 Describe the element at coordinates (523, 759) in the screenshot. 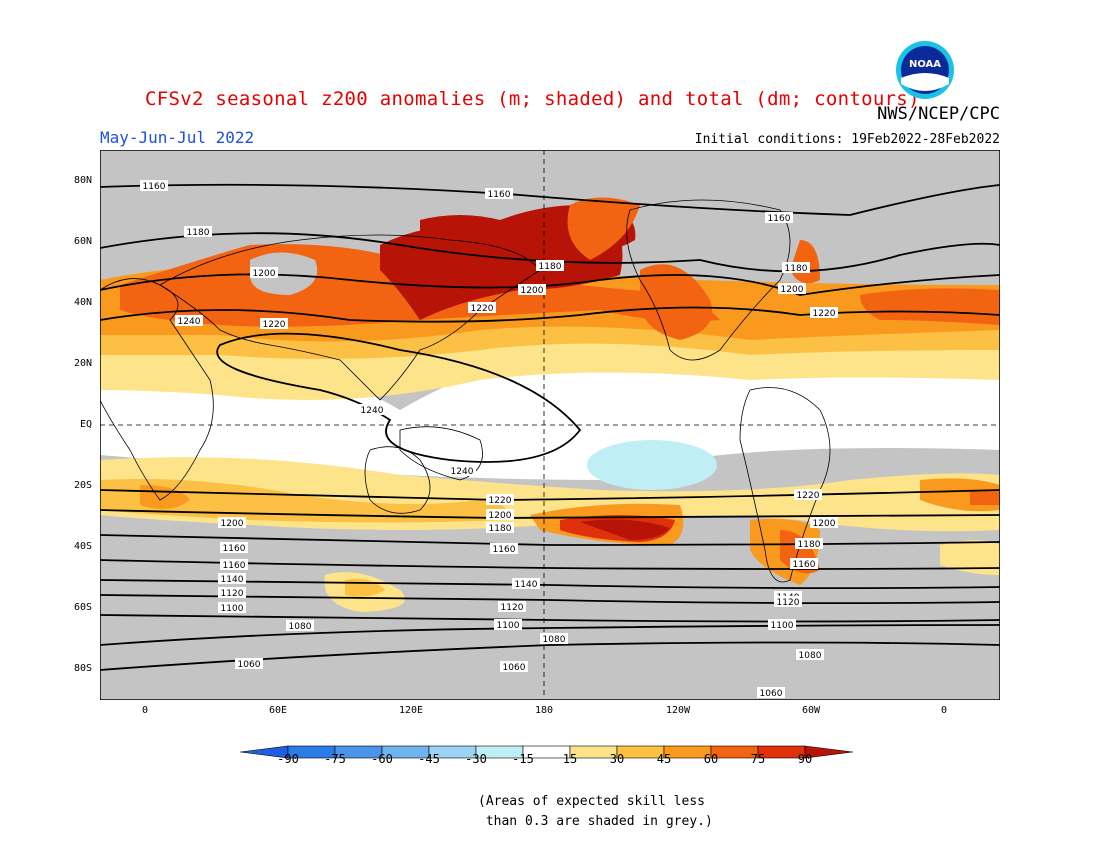

I see `colorbar-label: -15` at that location.